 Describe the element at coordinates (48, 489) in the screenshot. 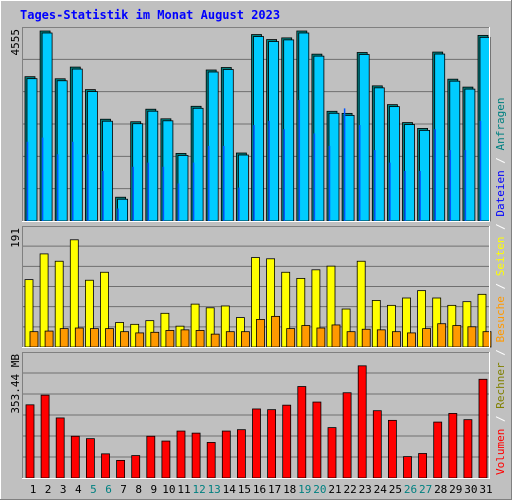

I see `x-tick-label: 2` at that location.